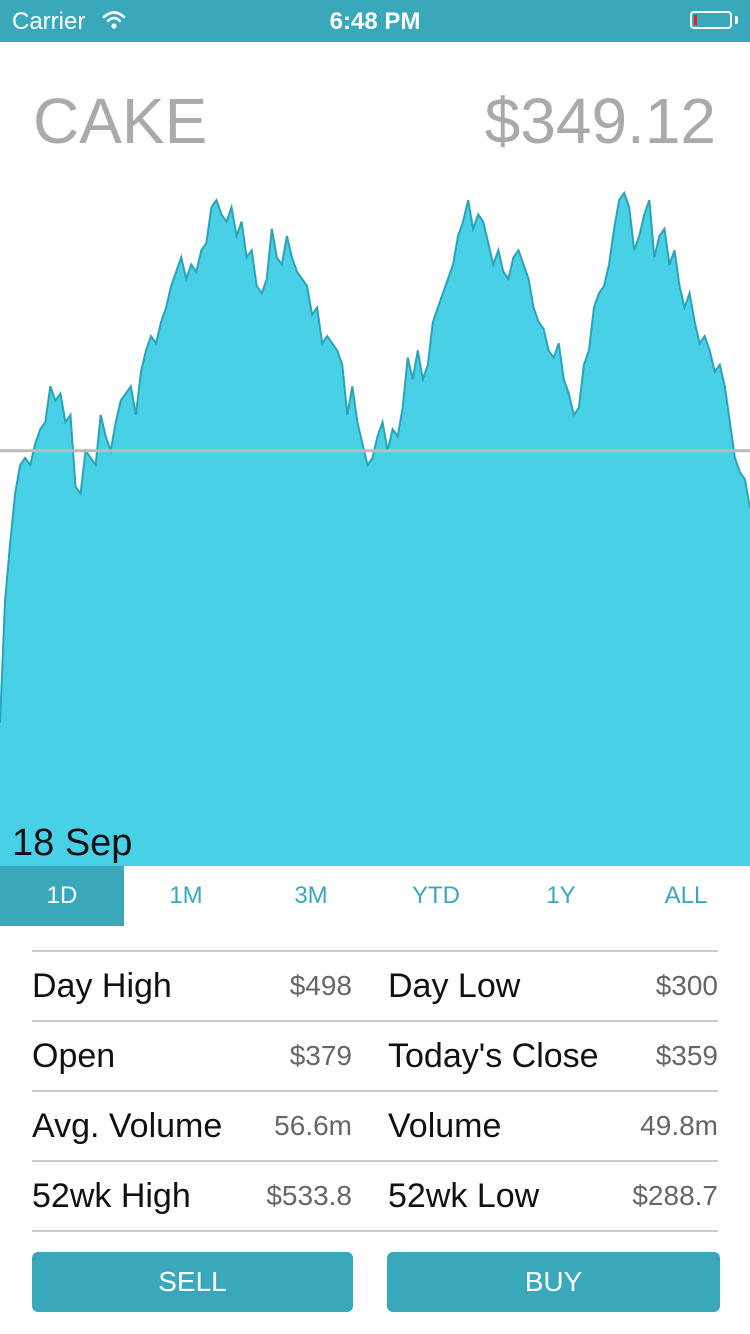  I want to click on tab-ytd: YTD, so click(436, 895).